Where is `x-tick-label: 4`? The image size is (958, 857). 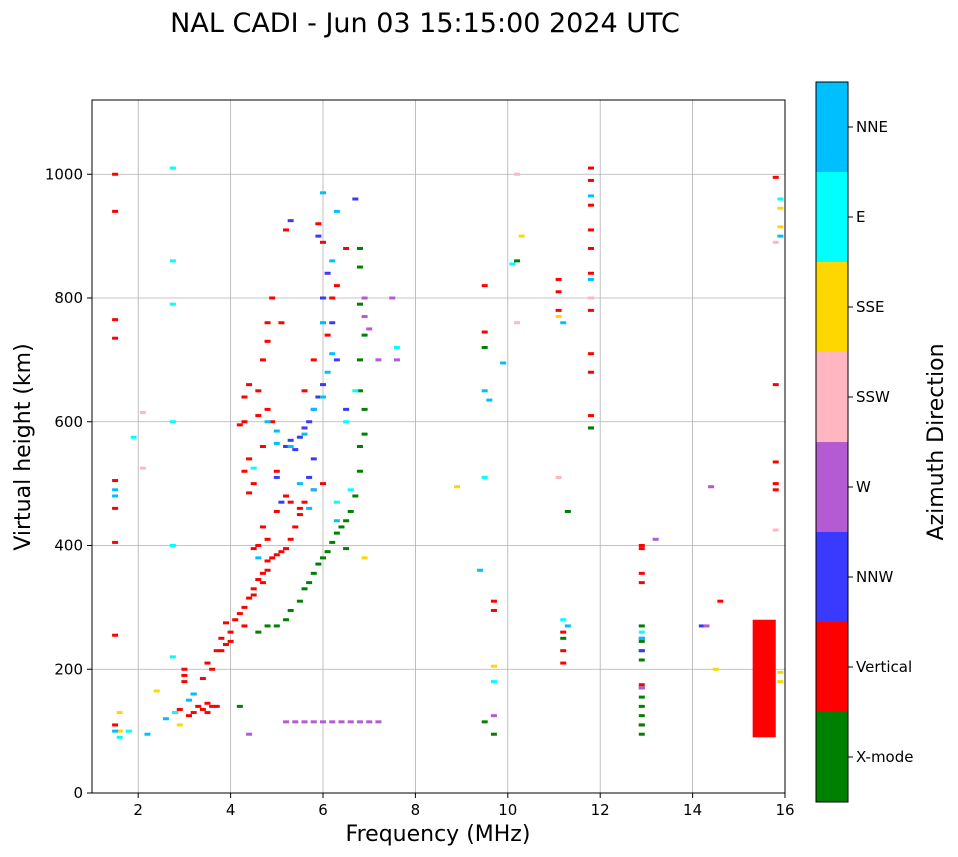 x-tick-label: 4 is located at coordinates (231, 810).